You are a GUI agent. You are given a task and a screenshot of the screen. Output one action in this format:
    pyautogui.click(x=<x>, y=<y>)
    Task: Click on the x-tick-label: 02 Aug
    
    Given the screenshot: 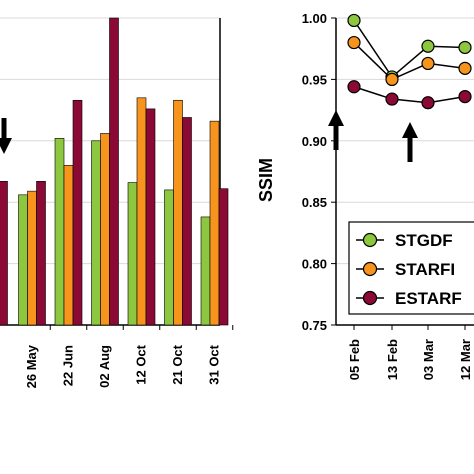 What is the action you would take?
    pyautogui.click(x=104, y=366)
    